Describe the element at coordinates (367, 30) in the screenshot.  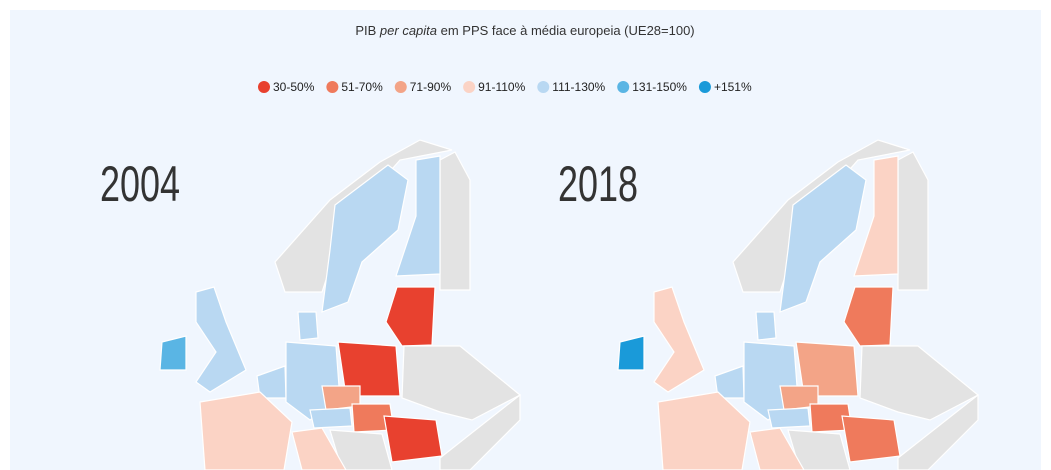
I see `title-part: PIB` at that location.